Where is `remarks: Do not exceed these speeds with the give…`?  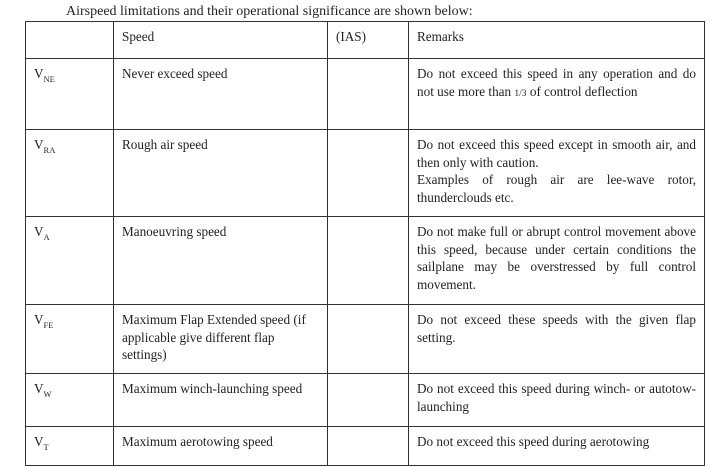
remarks: Do not exceed these speeds with the give… is located at coordinates (556, 339).